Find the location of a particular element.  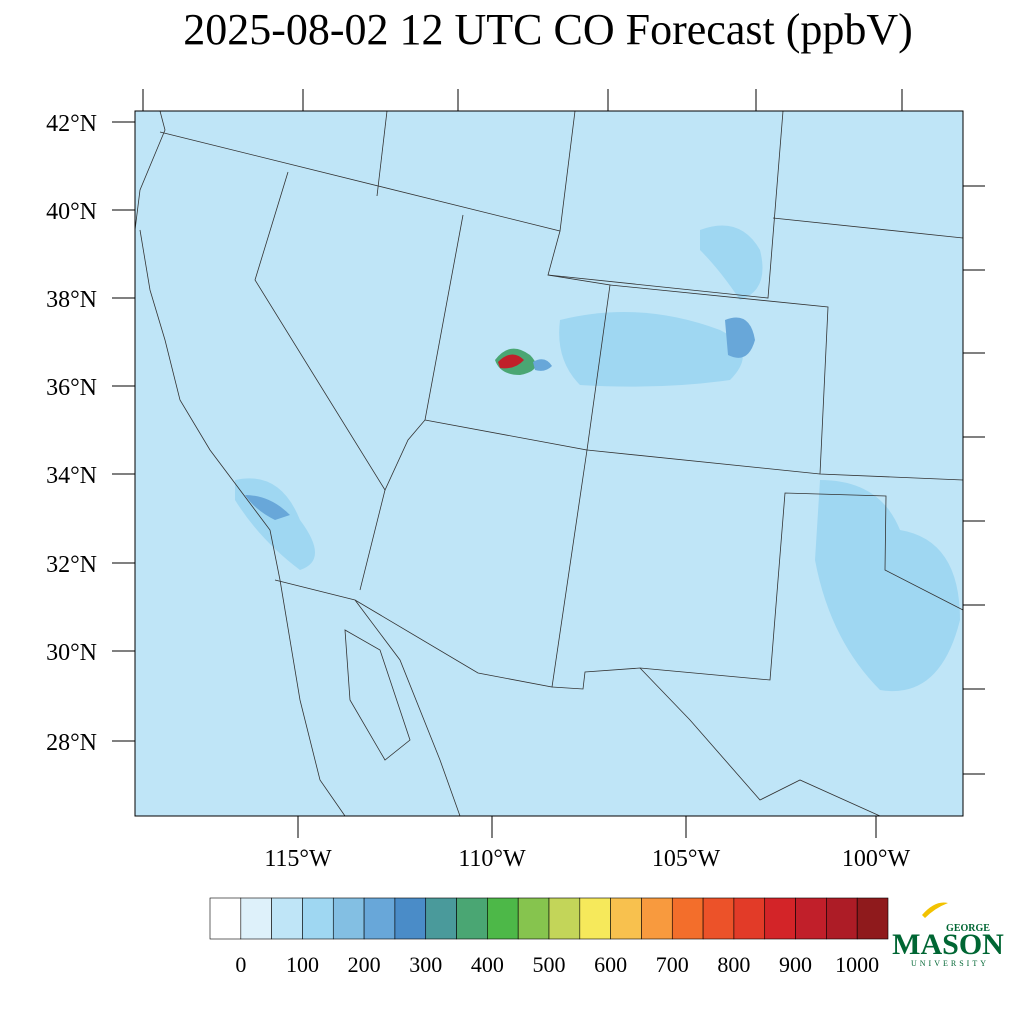

colorbar-label: 100 is located at coordinates (302, 964).